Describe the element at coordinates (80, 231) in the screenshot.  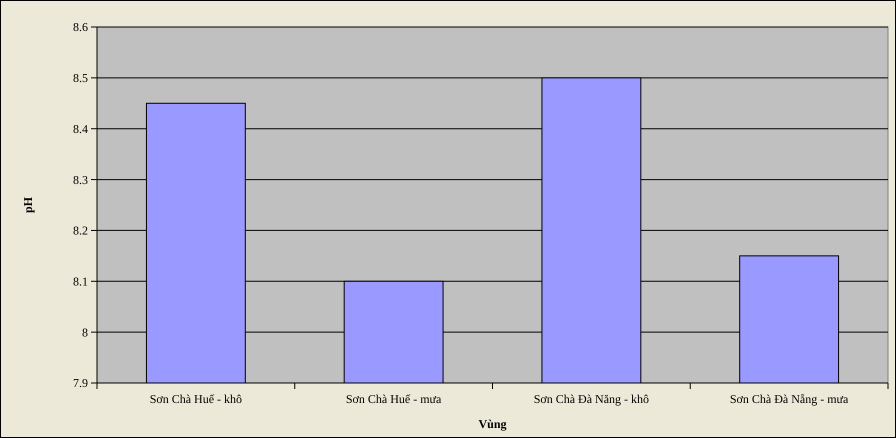
I see `y-tick-label: 8.2` at that location.